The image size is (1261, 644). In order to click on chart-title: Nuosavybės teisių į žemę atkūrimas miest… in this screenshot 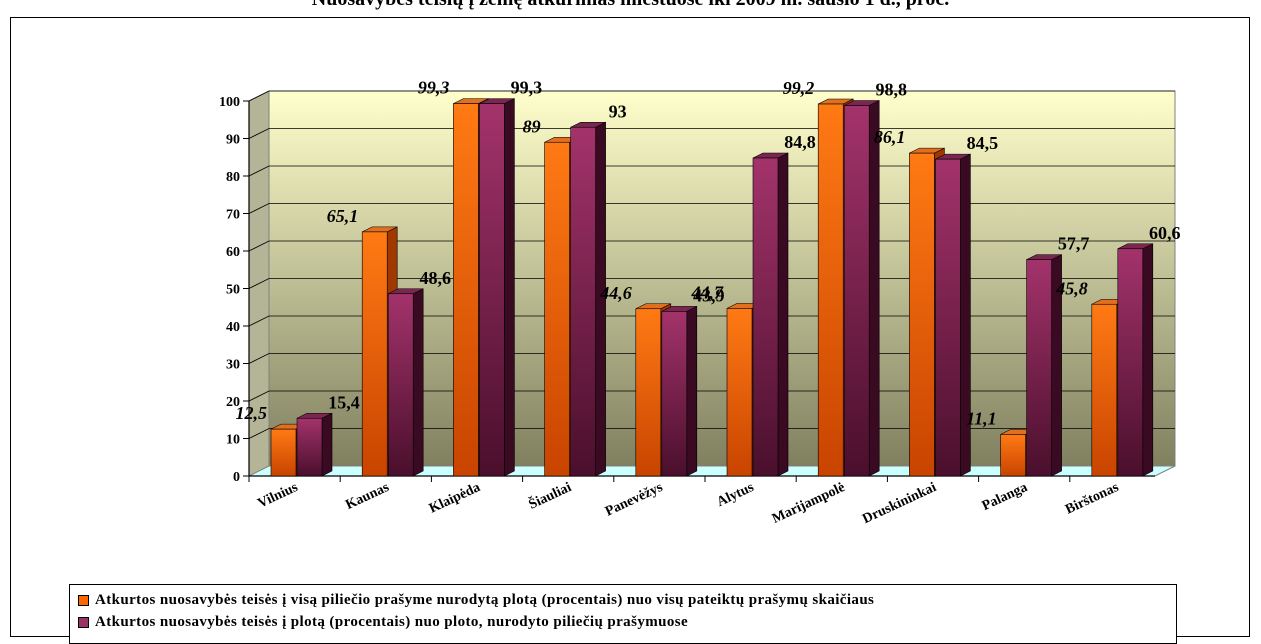, I will do `click(630, 5)`.